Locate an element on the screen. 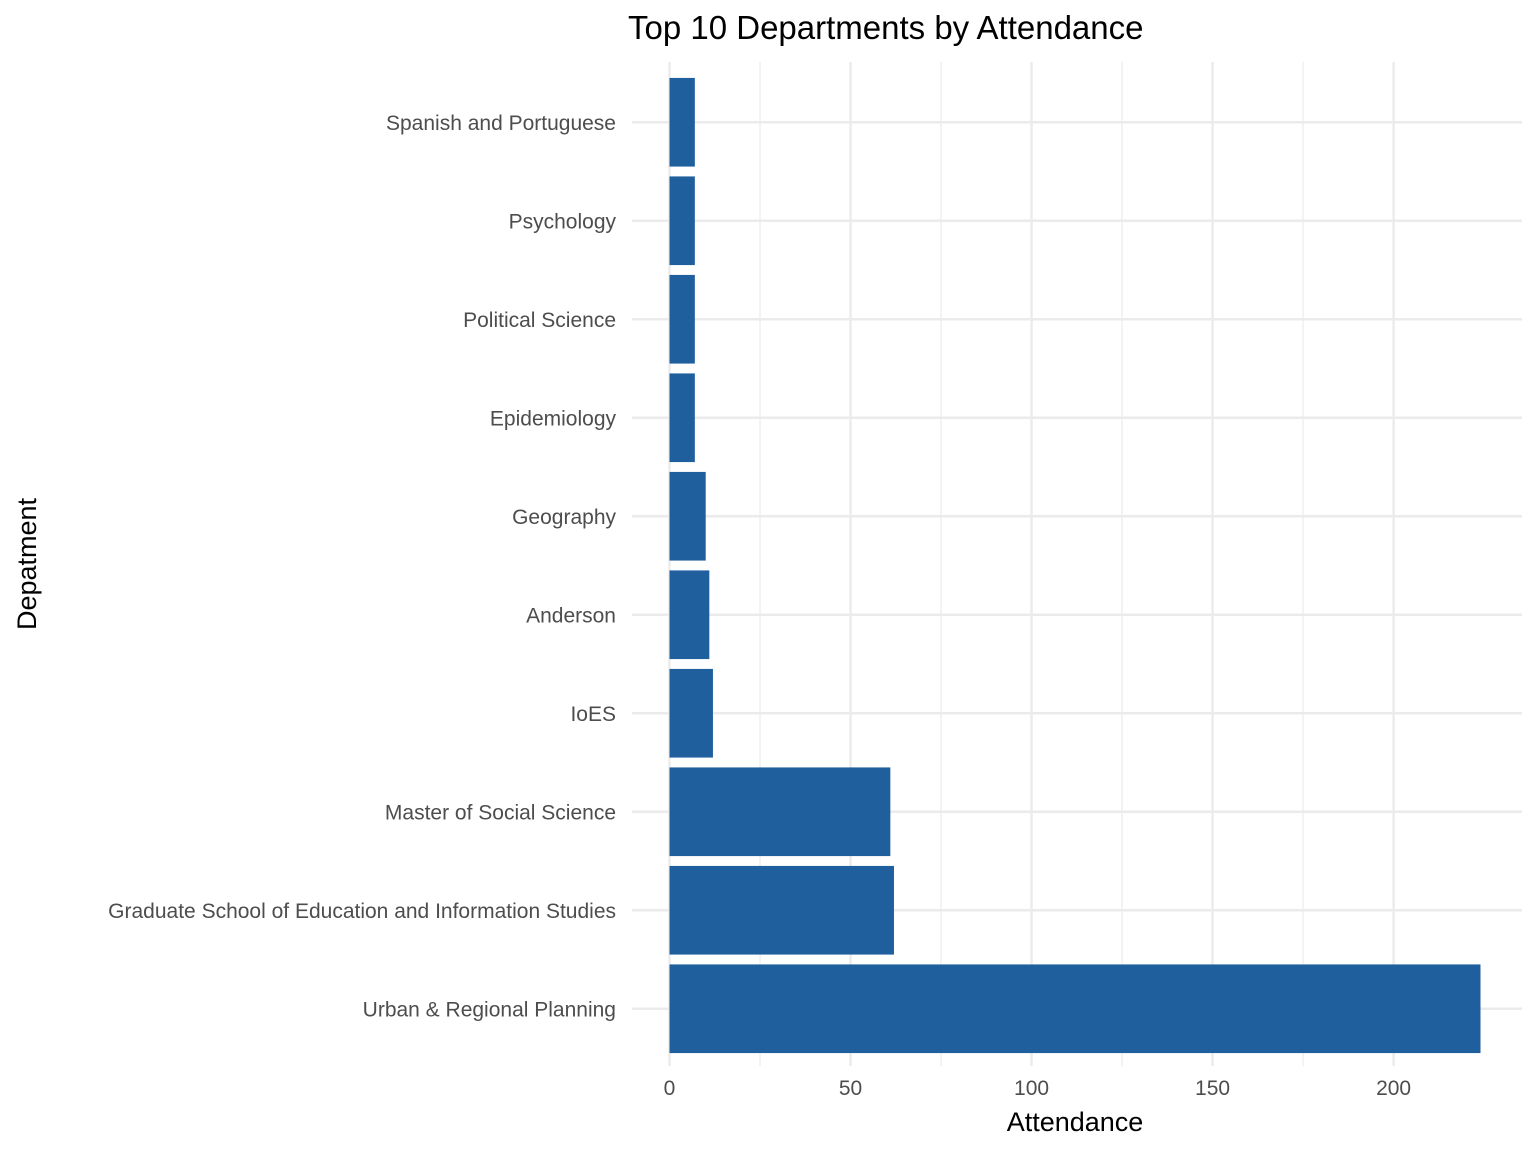 This screenshot has height=1152, width=1536. y-tick-label: Anderson is located at coordinates (571, 615).